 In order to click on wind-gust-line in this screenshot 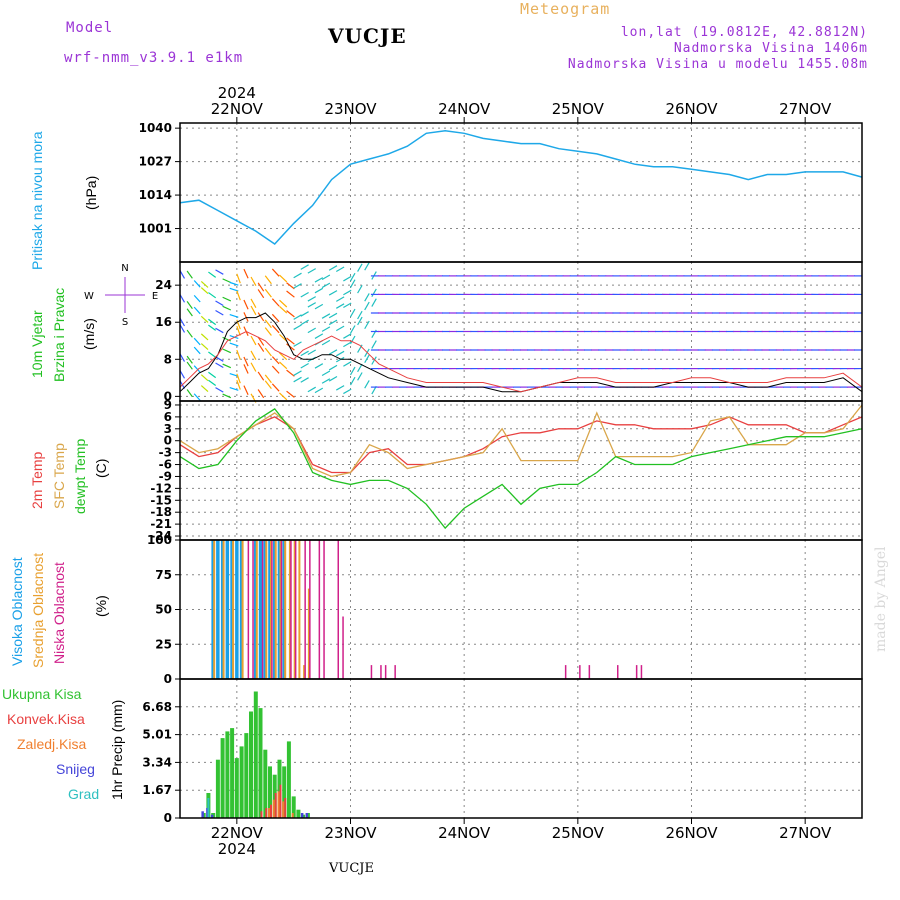, I will do `click(521, 361)`.